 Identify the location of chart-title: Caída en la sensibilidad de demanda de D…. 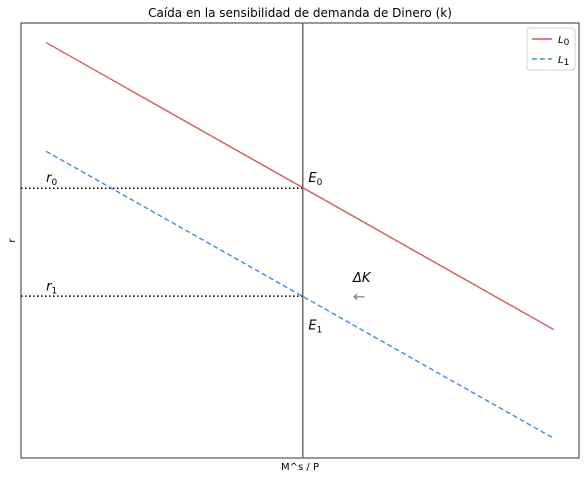
(300, 13).